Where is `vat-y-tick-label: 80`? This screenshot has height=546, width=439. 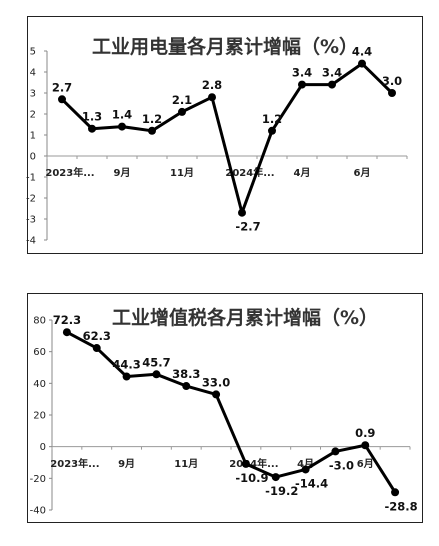
vat-y-tick-label: 80 is located at coordinates (39, 321).